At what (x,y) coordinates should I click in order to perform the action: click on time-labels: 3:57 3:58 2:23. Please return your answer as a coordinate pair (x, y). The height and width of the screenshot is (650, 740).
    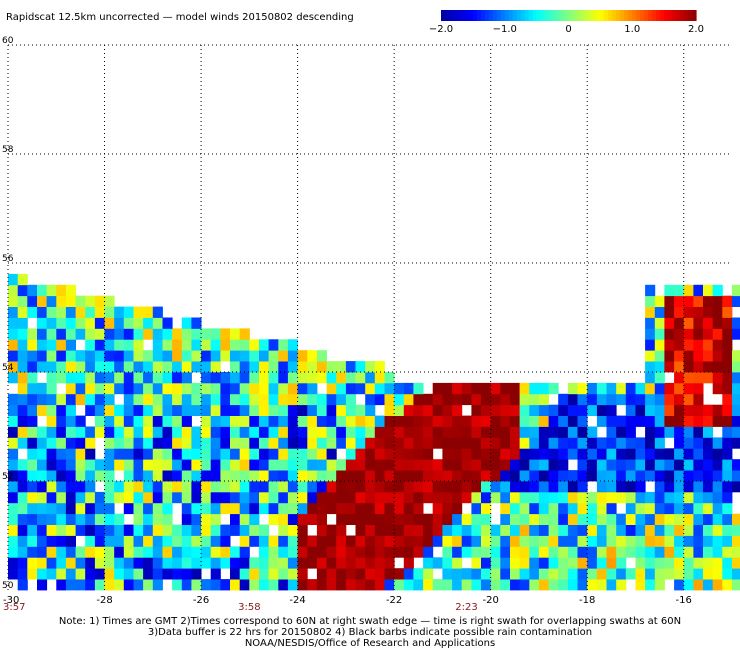
    Looking at the image, I should click on (240, 607).